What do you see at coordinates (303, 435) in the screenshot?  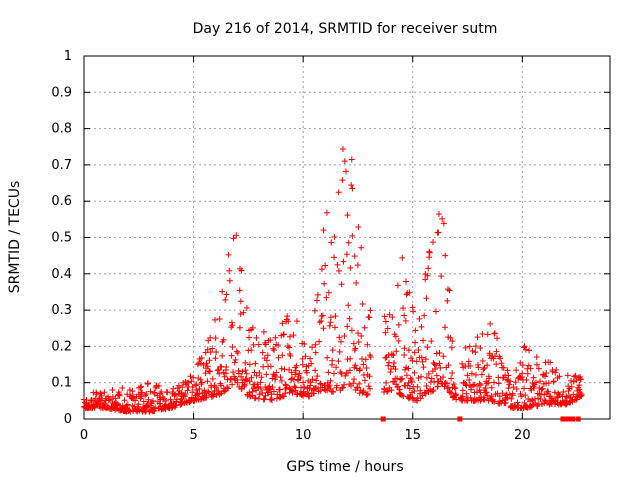 I see `x-tick-label: 10` at bounding box center [303, 435].